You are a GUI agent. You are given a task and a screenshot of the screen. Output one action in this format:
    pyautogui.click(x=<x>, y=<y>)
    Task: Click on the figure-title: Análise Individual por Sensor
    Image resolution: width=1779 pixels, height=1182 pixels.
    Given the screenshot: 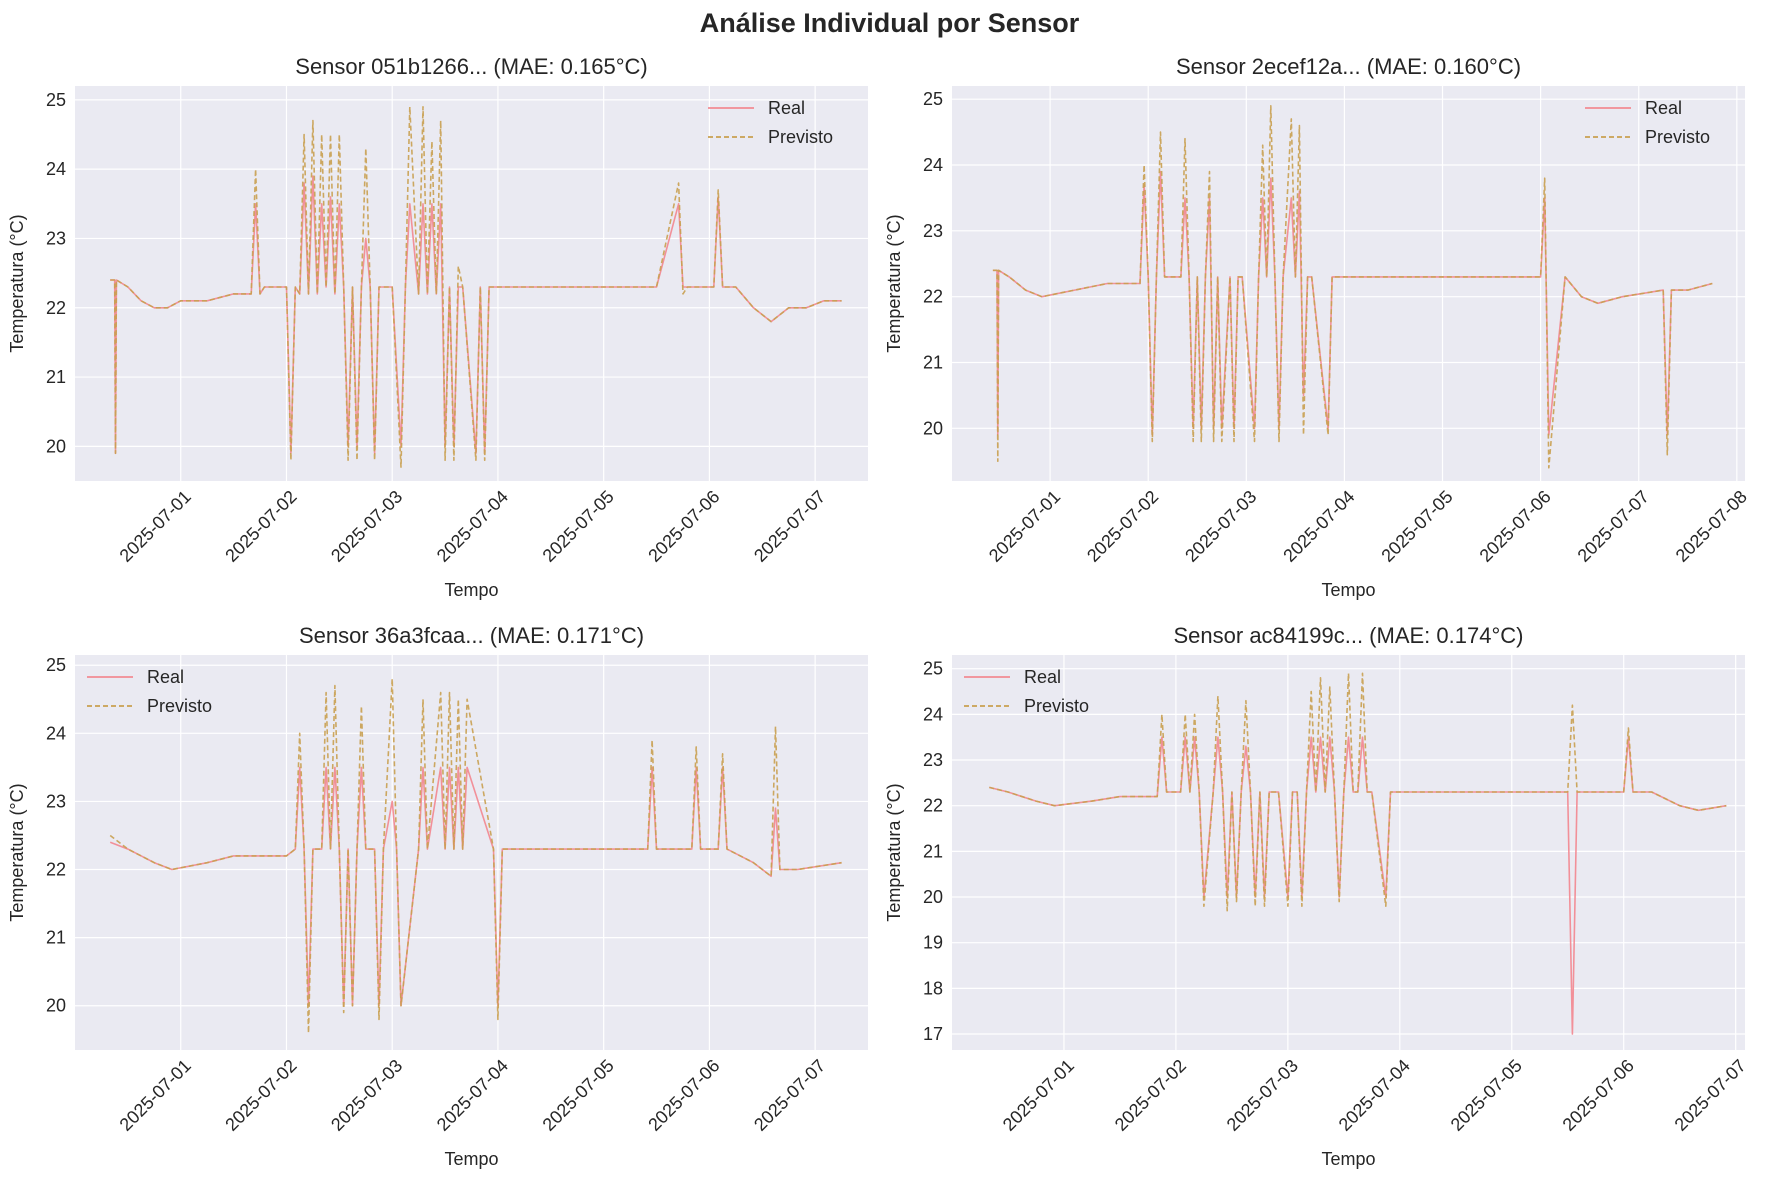 What is the action you would take?
    pyautogui.click(x=889, y=23)
    